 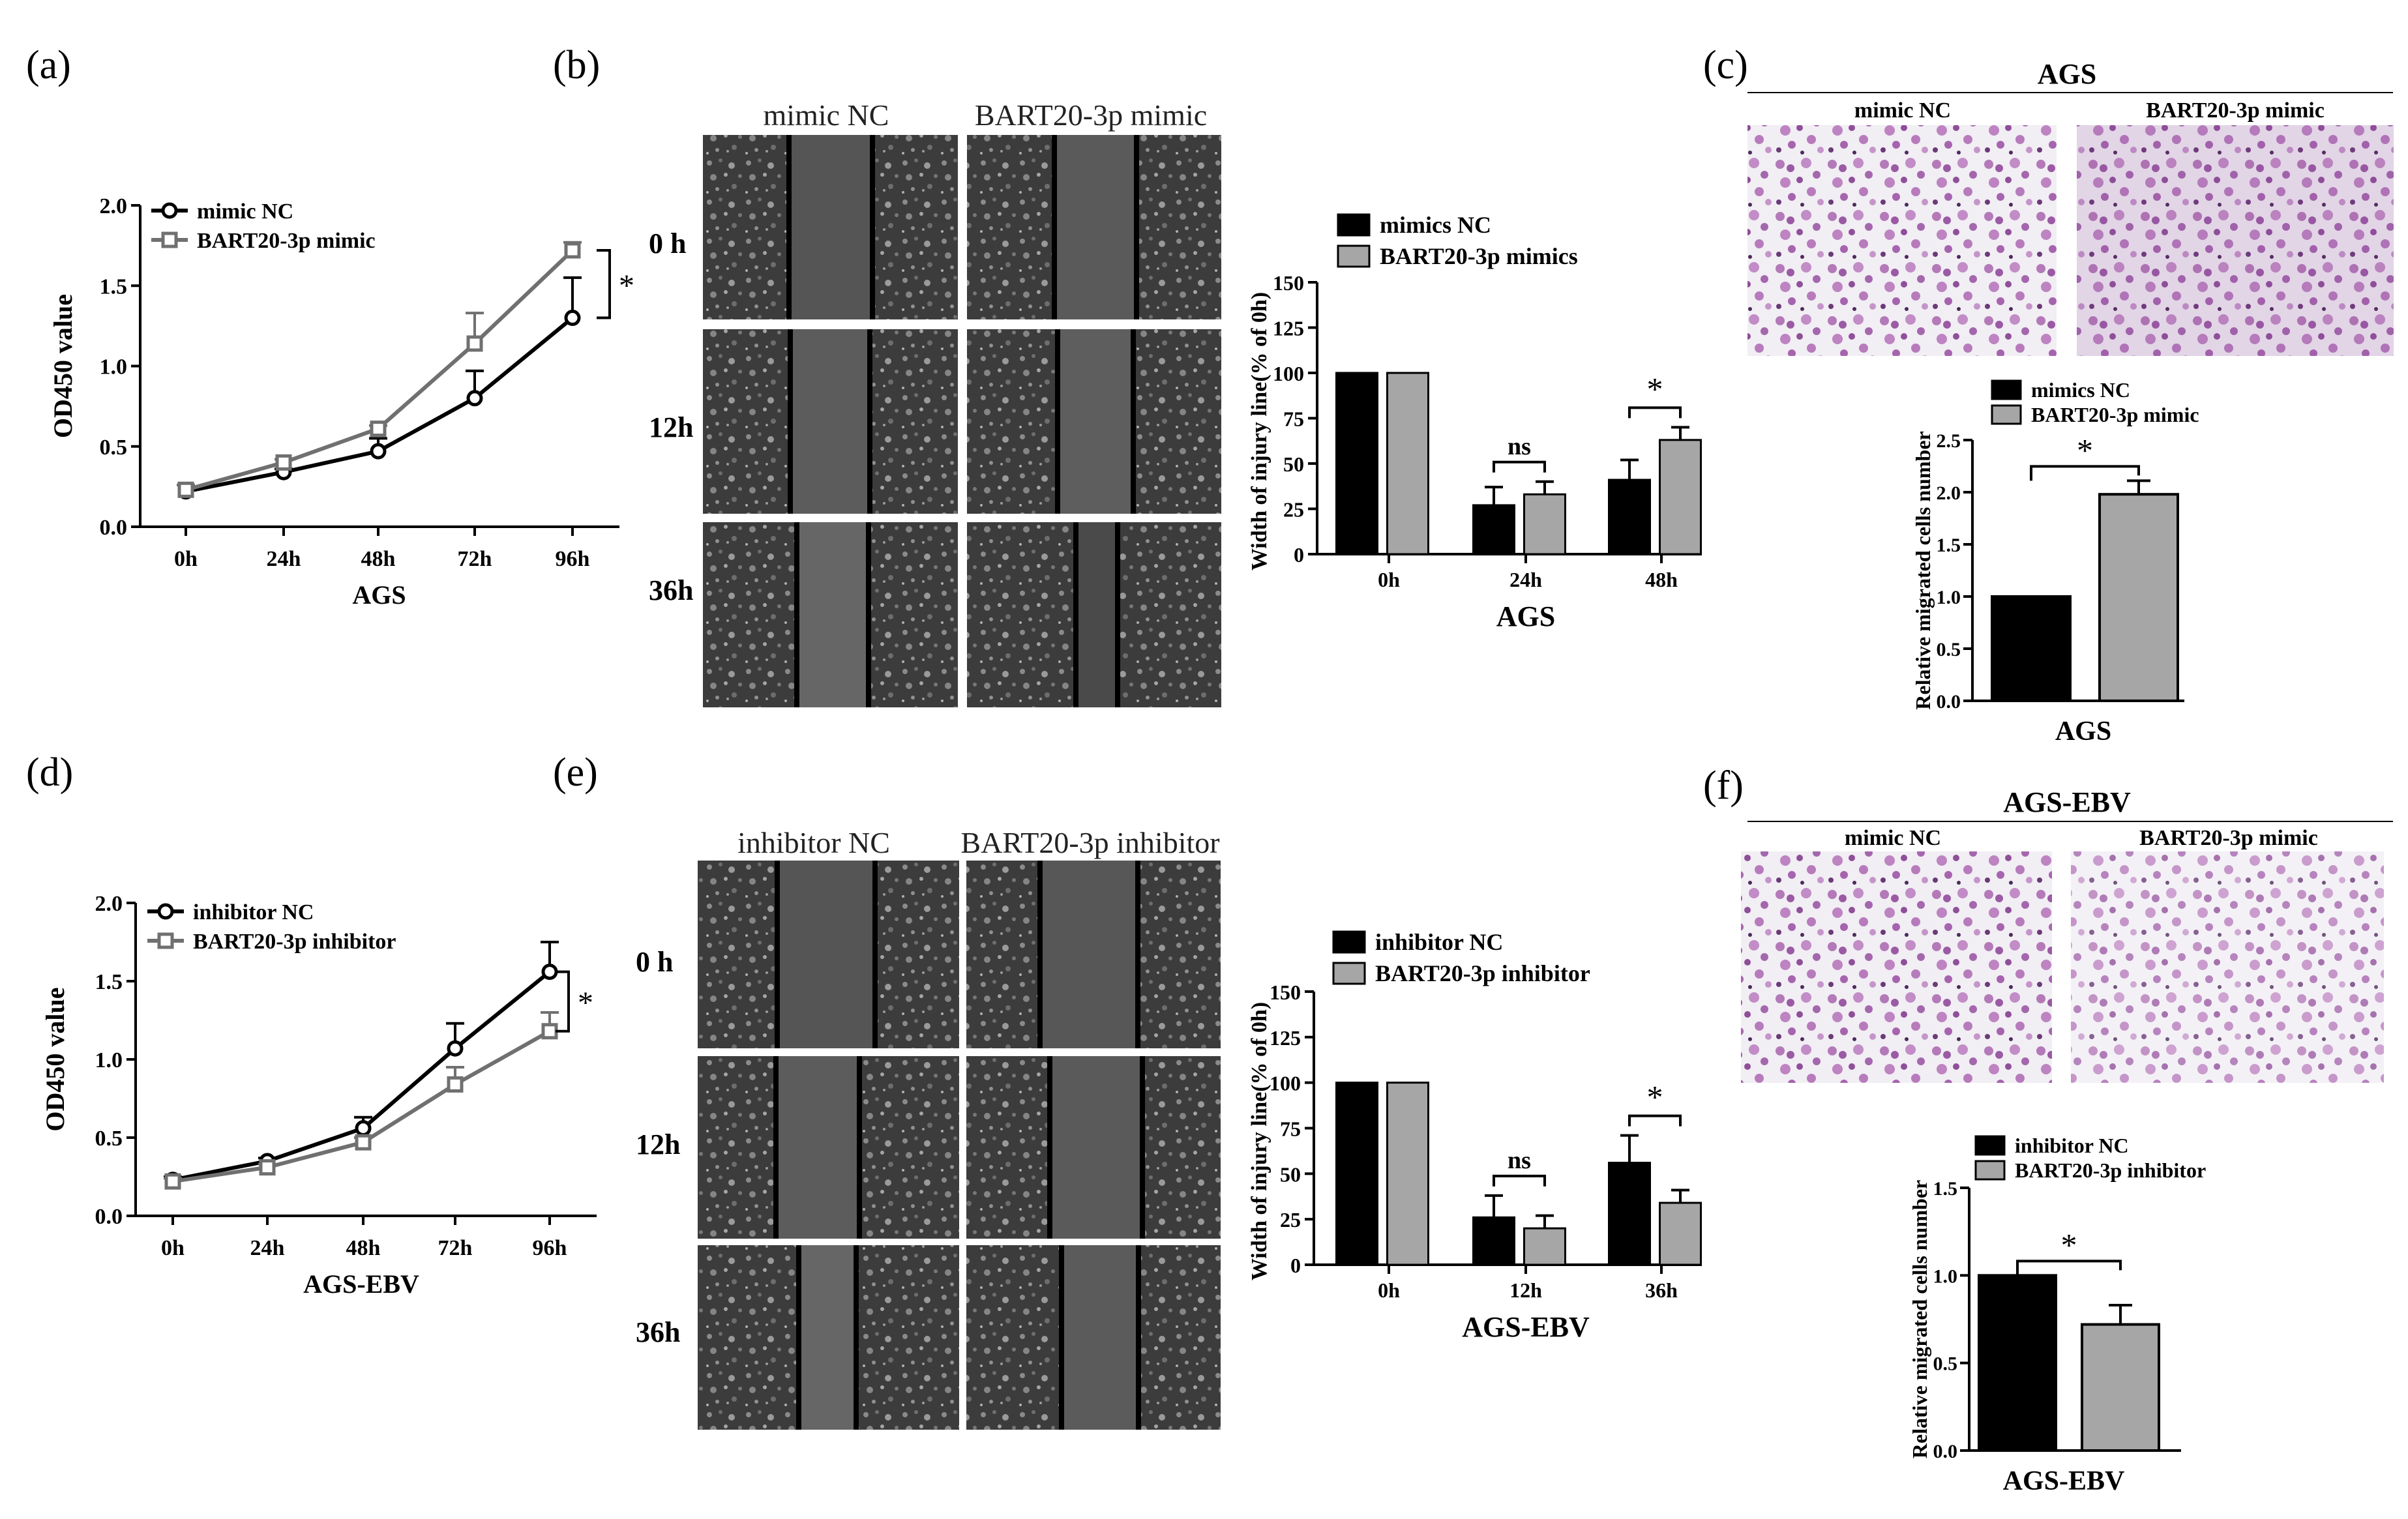 What do you see at coordinates (2070, 207) in the screenshot?
I see `transwell-c: AGS mimic NC BART20-3p mimic` at bounding box center [2070, 207].